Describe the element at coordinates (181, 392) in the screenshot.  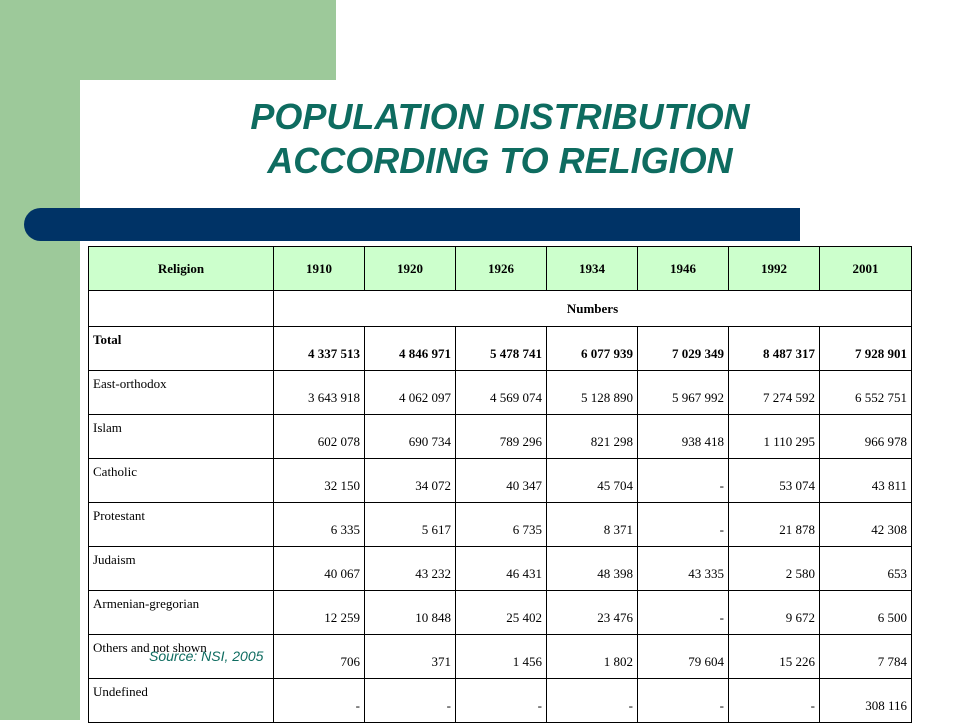
I see `row-label: East-orthodox` at that location.